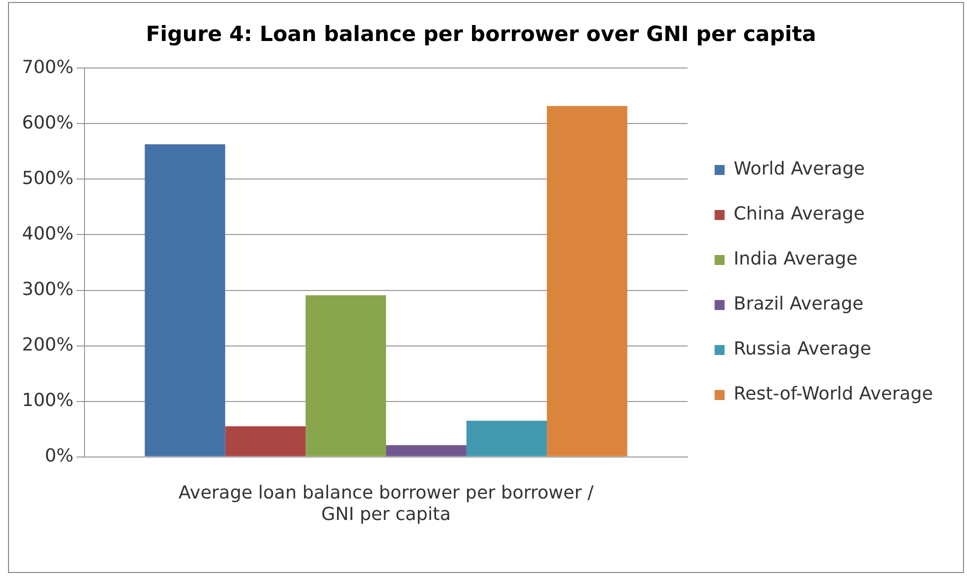 The width and height of the screenshot is (967, 577). I want to click on x-tick-label: Average loan balance borrower per borrower / GNI per capita, so click(386, 503).